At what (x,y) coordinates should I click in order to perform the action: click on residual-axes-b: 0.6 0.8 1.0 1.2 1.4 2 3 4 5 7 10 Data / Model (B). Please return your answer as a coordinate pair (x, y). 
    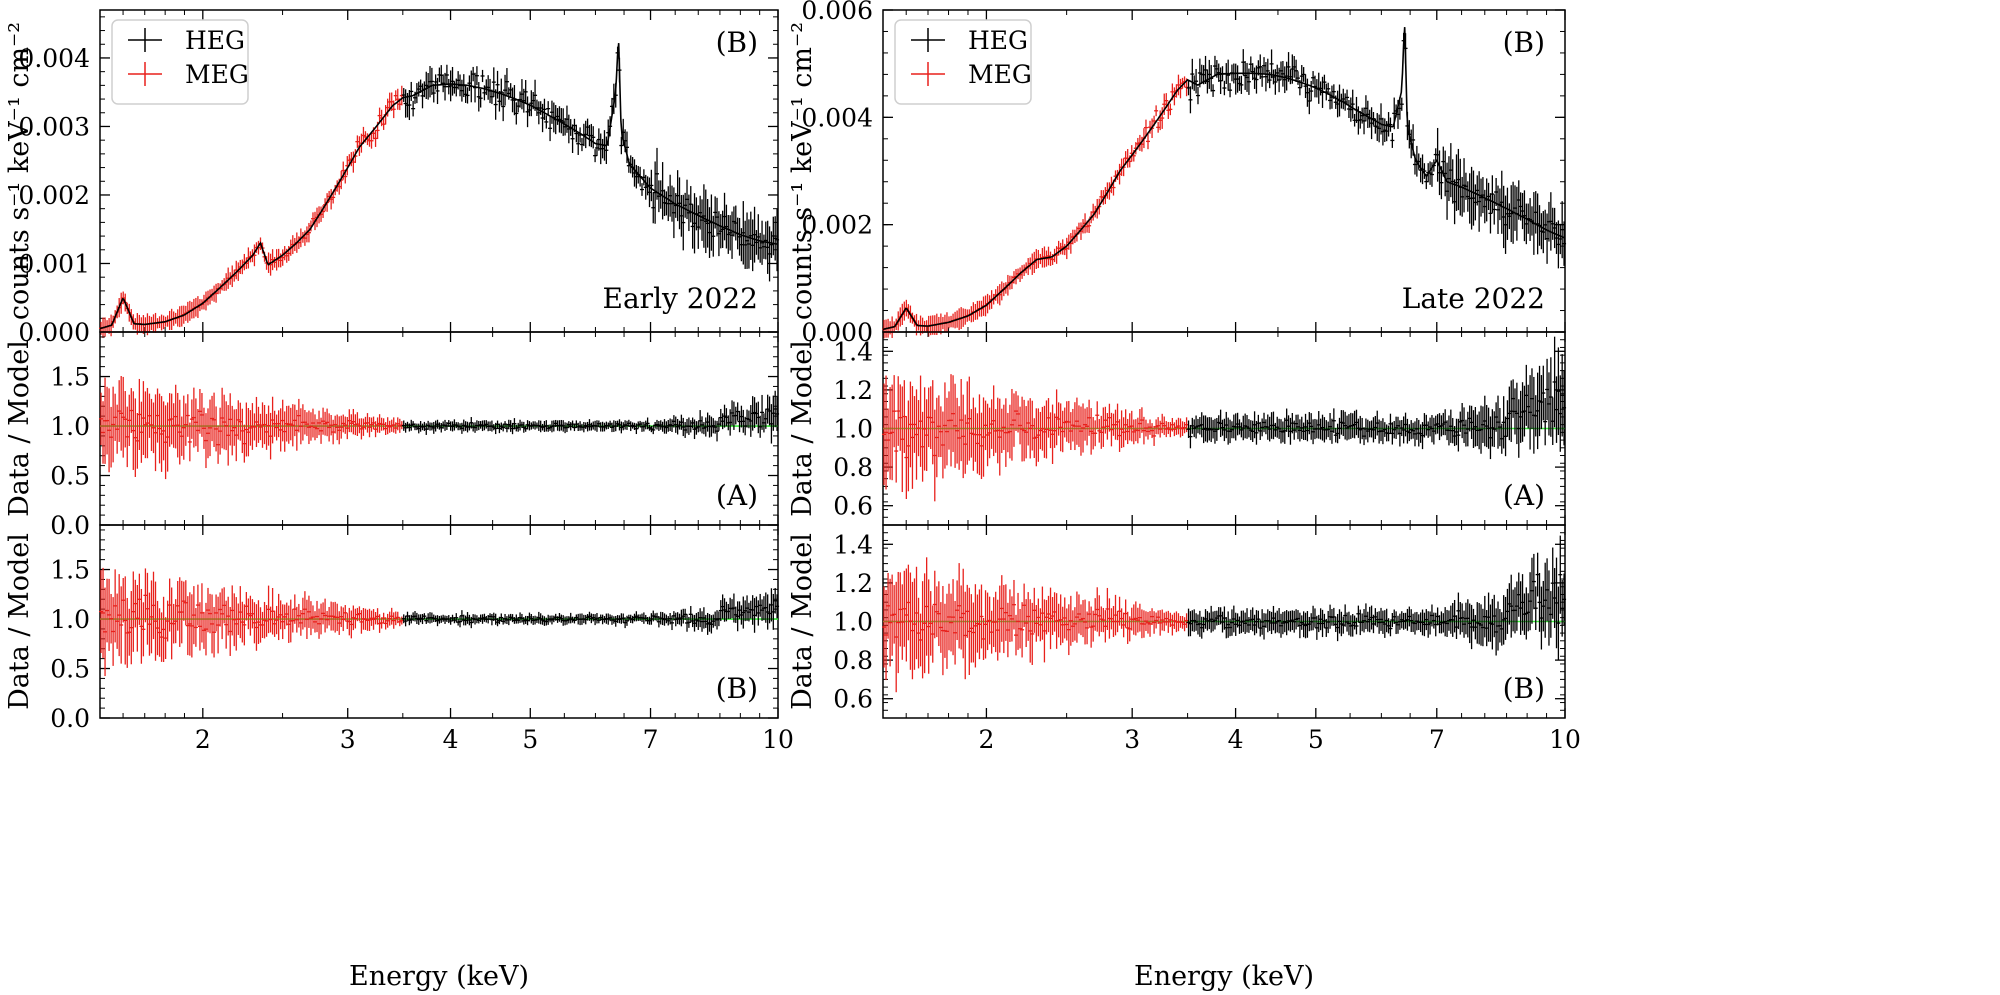
    Looking at the image, I should click on (1184, 639).